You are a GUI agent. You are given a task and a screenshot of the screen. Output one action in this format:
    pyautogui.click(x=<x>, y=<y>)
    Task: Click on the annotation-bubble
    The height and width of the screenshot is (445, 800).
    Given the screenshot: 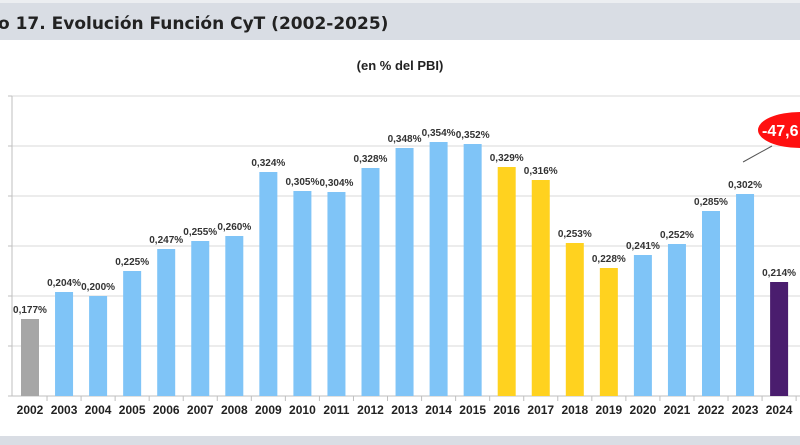 What is the action you would take?
    pyautogui.click(x=779, y=130)
    